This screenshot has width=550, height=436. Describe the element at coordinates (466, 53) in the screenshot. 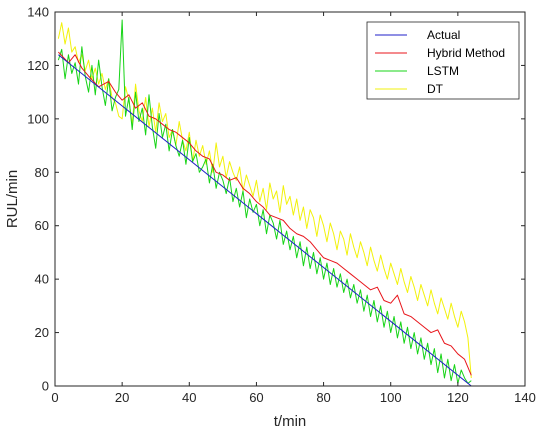

I see `legend-label-hybrid-method: Hybrid Method` at that location.